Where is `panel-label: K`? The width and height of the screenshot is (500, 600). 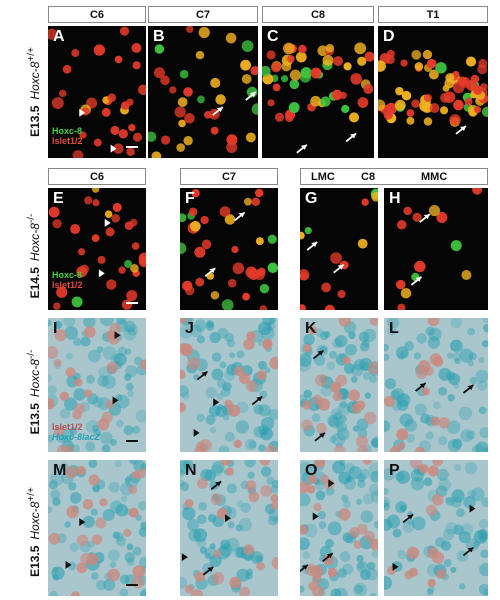 panel-label: K is located at coordinates (311, 328).